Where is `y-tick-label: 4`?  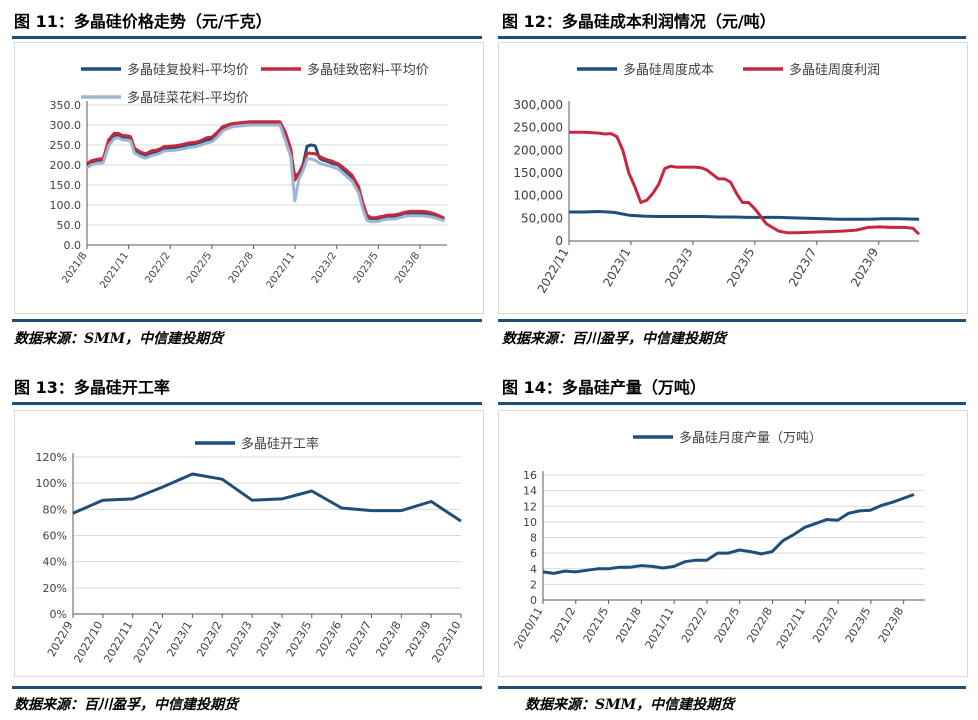 y-tick-label: 4 is located at coordinates (533, 569).